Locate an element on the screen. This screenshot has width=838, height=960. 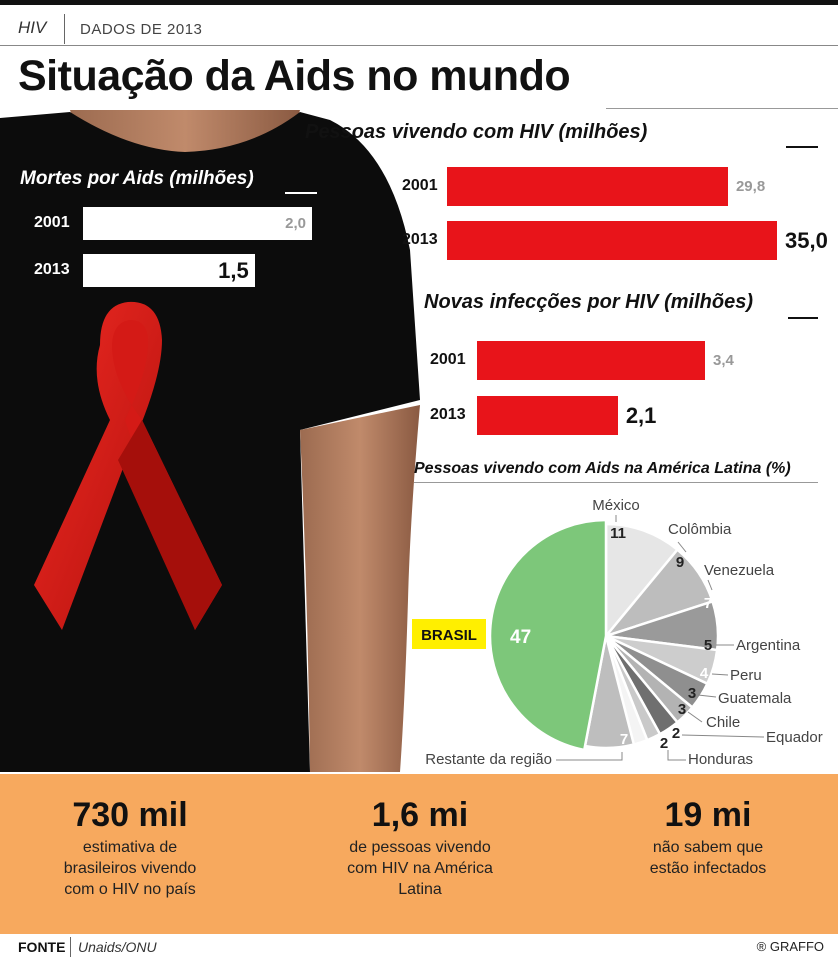
value-label-2001: 2,0 is located at coordinates (295, 223).